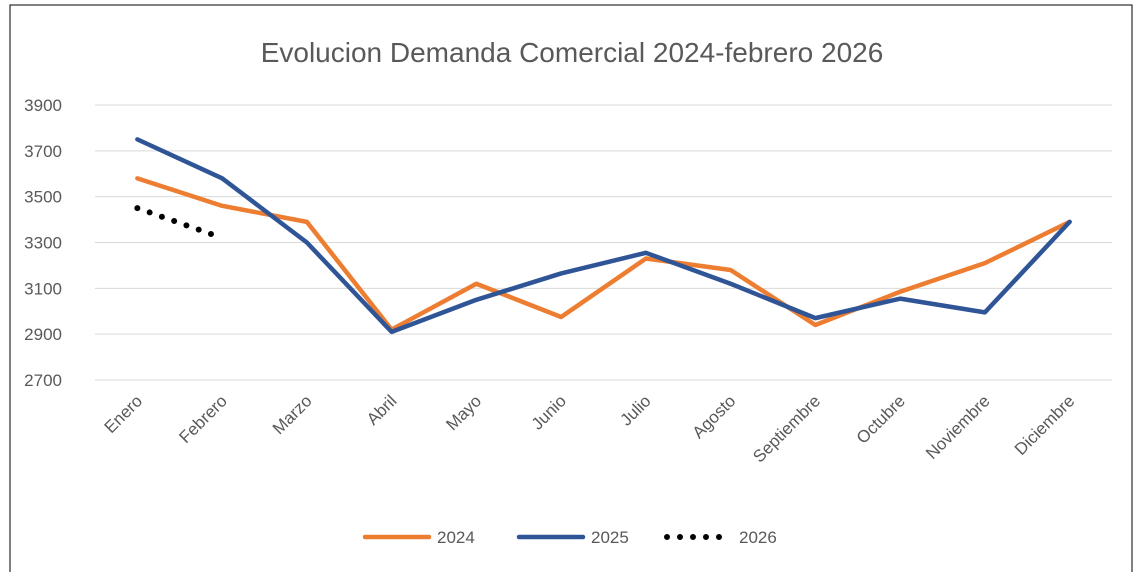 This screenshot has width=1133, height=572. What do you see at coordinates (203, 419) in the screenshot?
I see `x-tick-label: Febrero` at bounding box center [203, 419].